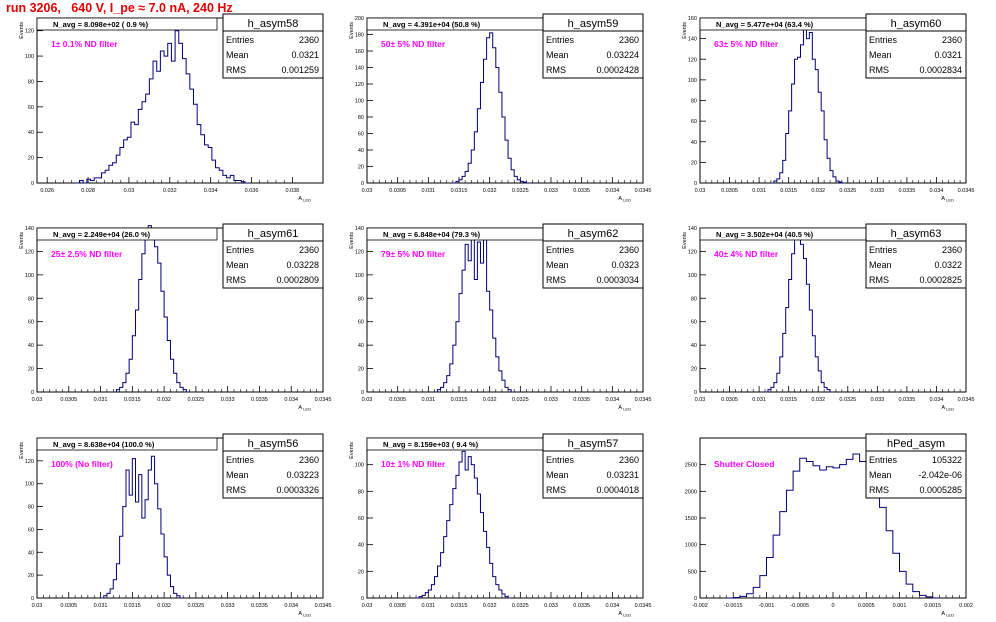 Image resolution: width=996 pixels, height=622 pixels. Describe the element at coordinates (916, 444) in the screenshot. I see `histogram-name: hPed_asym` at that location.